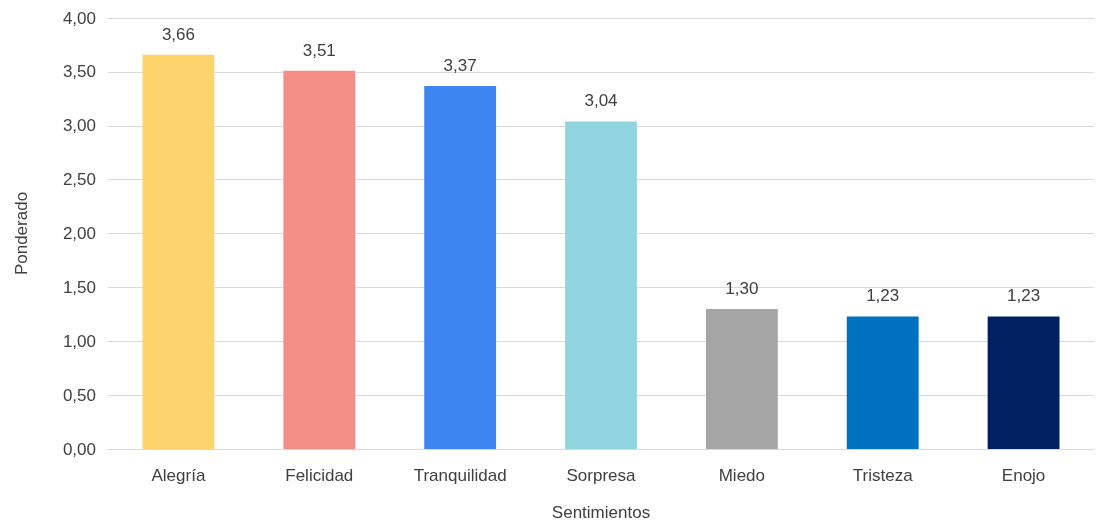 The width and height of the screenshot is (1108, 529). What do you see at coordinates (79, 449) in the screenshot?
I see `y-tick-label: 0,00` at bounding box center [79, 449].